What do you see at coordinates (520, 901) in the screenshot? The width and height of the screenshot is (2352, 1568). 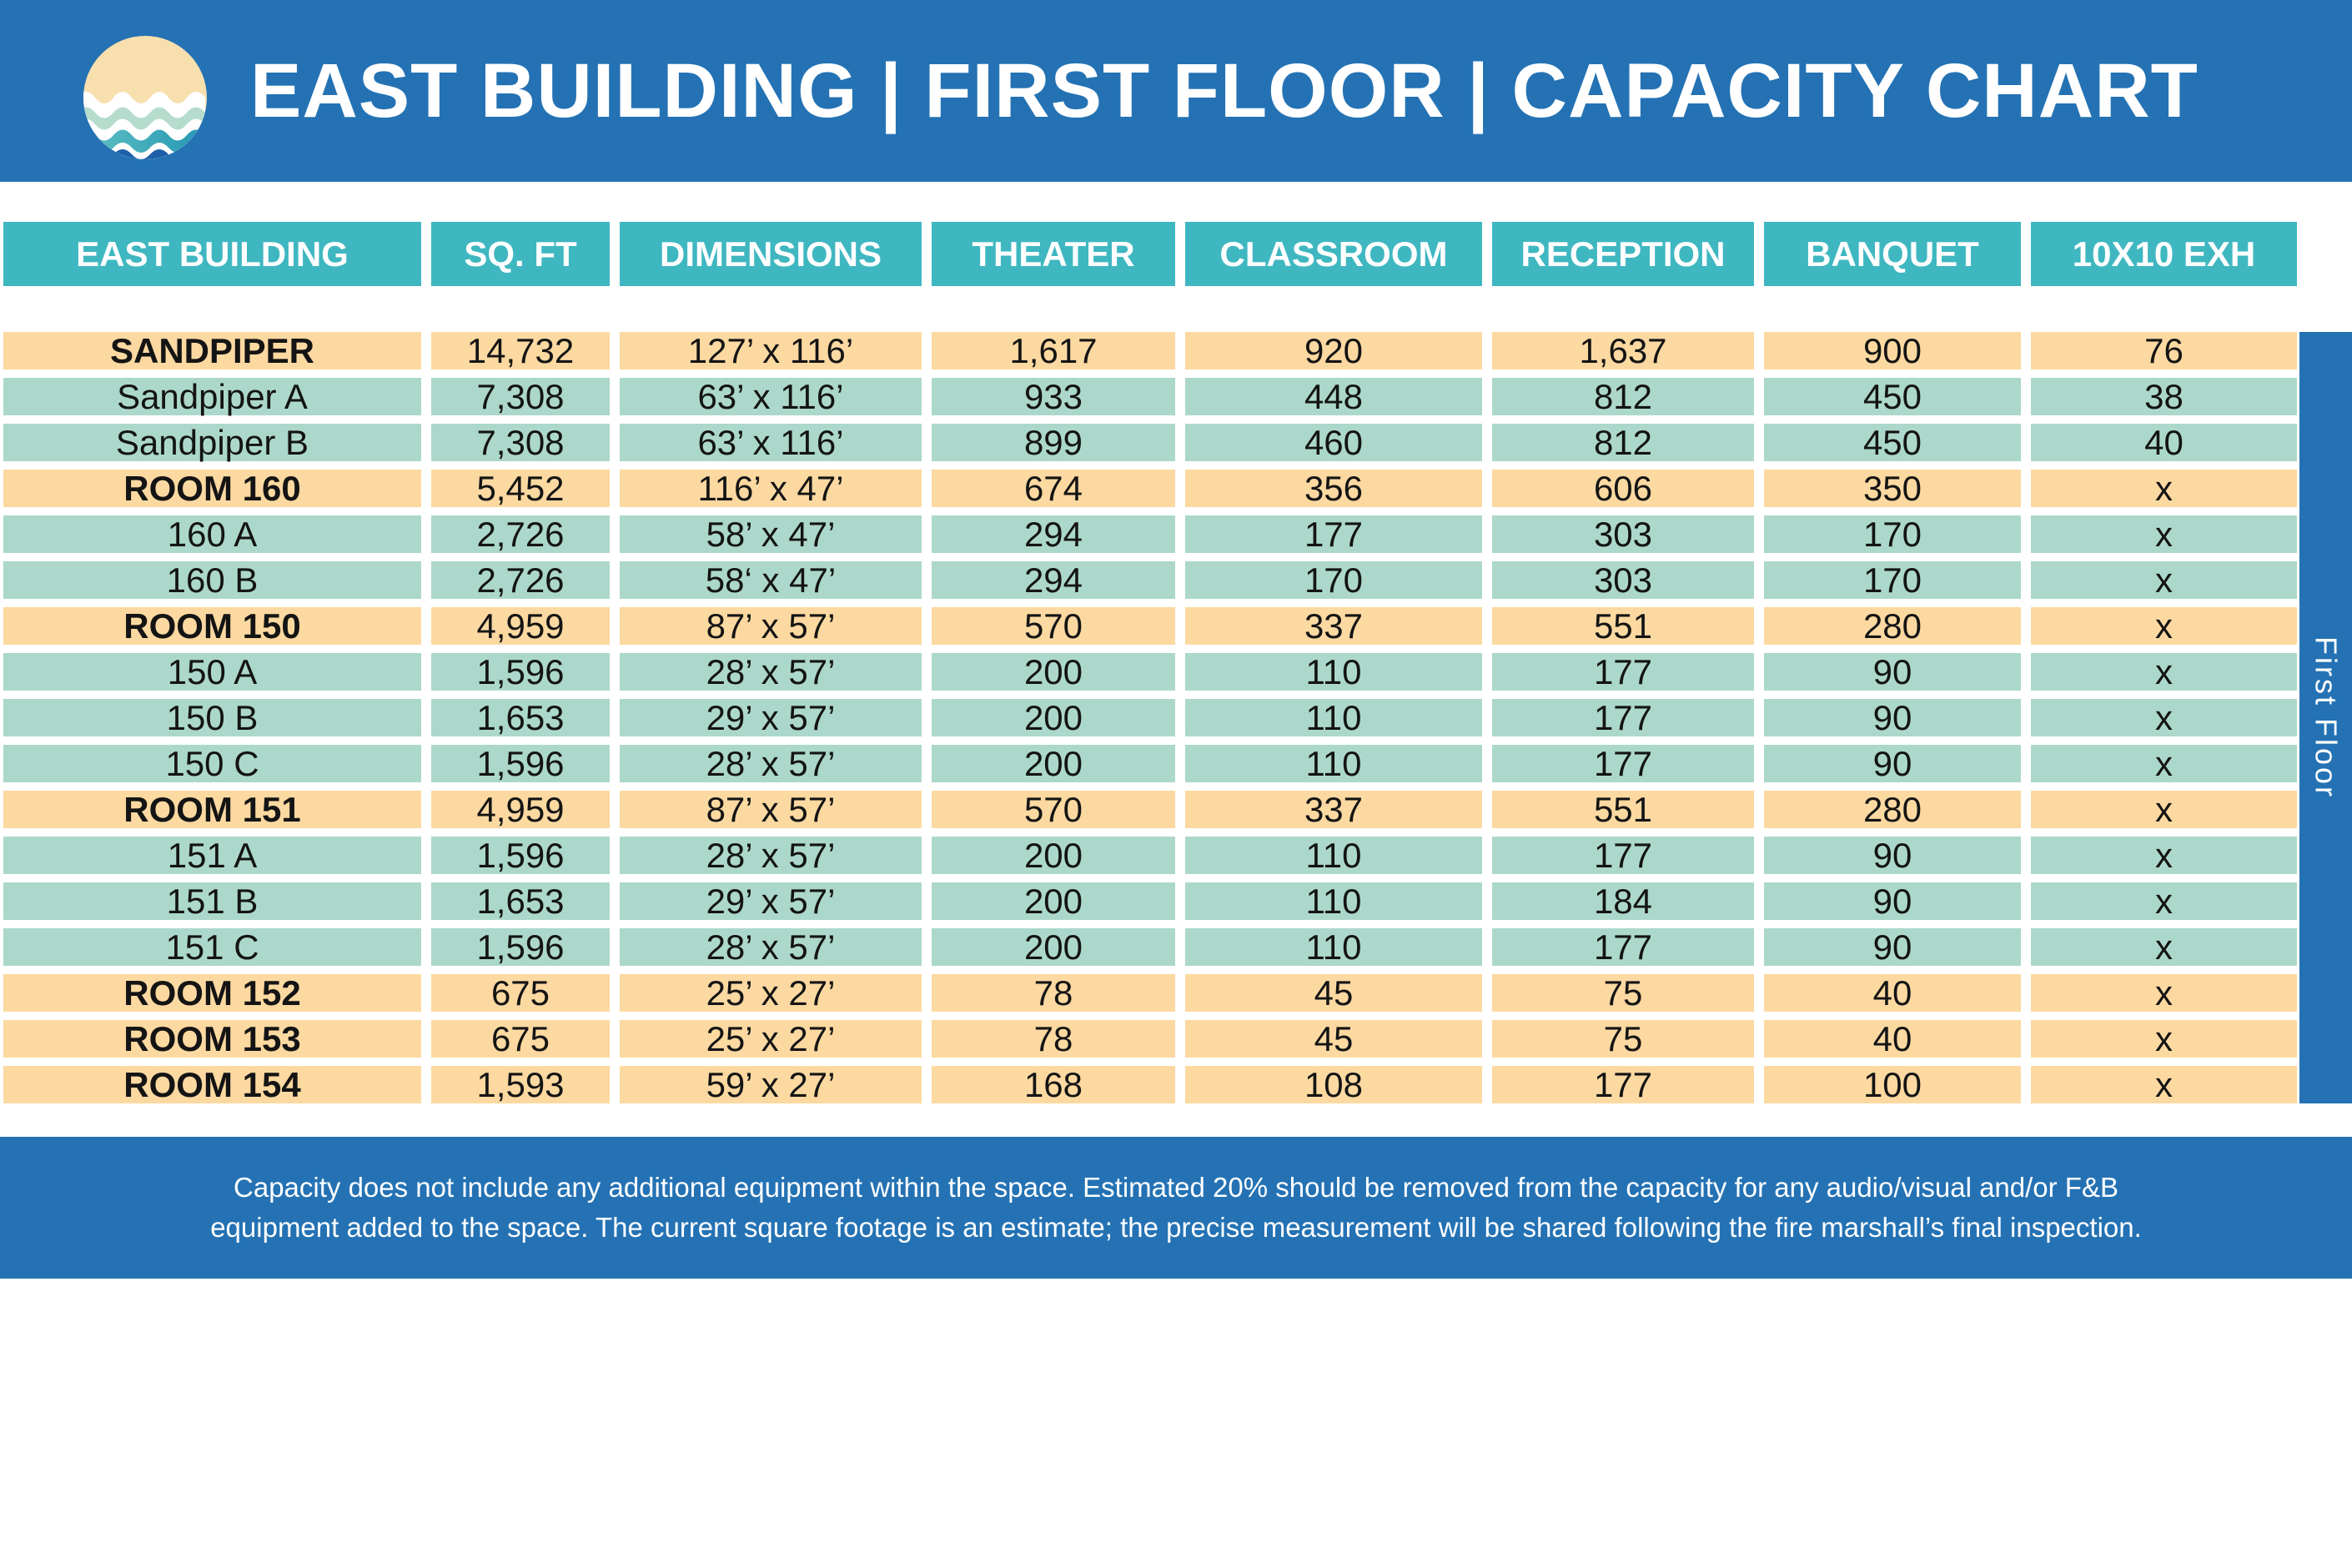 I see `sqft-cell: 1,653` at bounding box center [520, 901].